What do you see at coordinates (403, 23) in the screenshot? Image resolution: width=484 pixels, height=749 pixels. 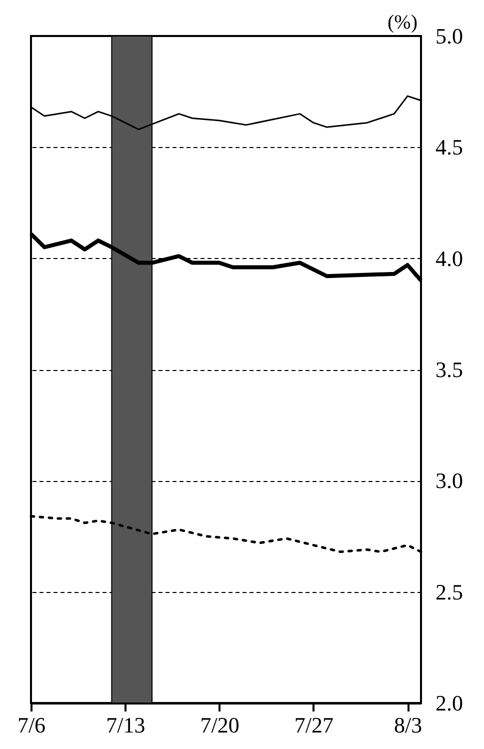 I see `y-axis-title: (%)` at bounding box center [403, 23].